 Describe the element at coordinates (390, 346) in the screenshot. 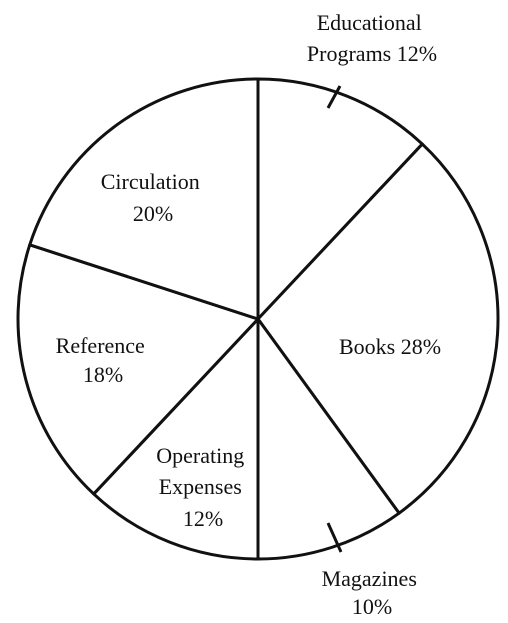

I see `label-books: Books 28%` at that location.